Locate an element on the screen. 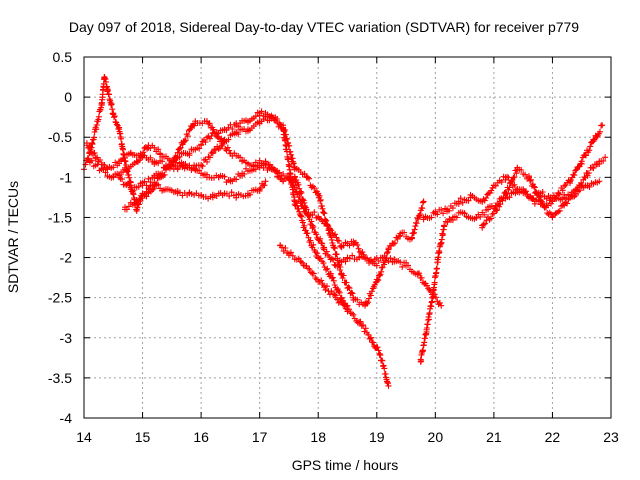  series-track-f is located at coordinates (334, 315).